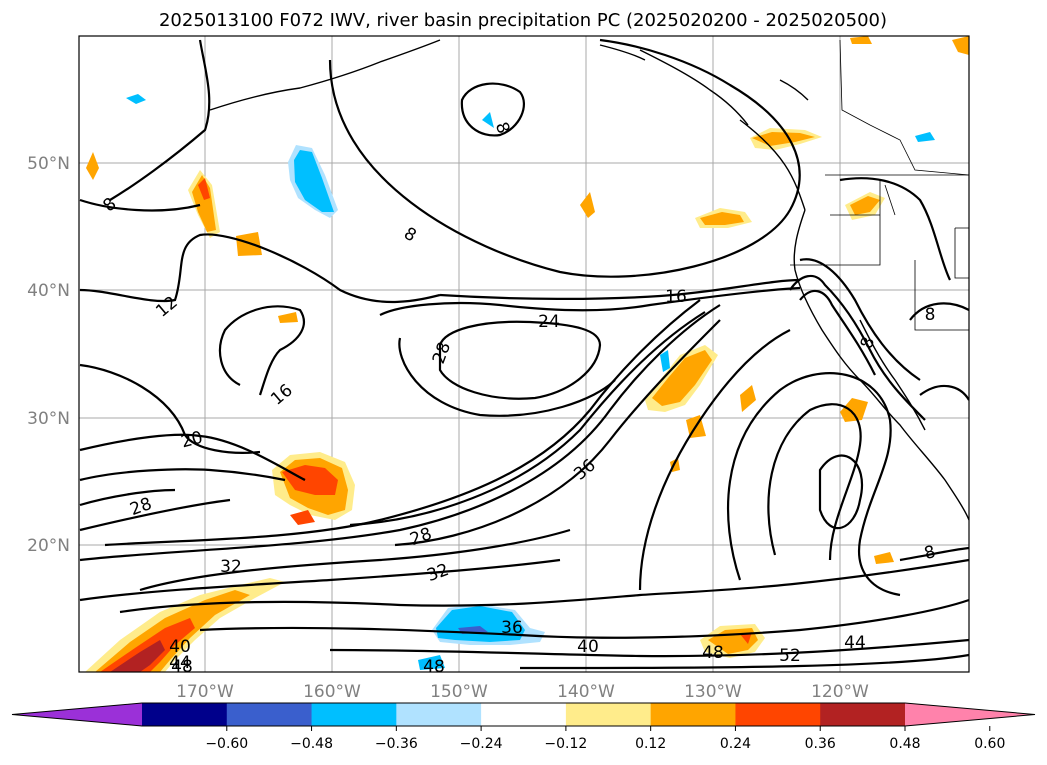  Describe the element at coordinates (226, 744) in the screenshot. I see `colorbar-tick-label: −0.60` at that location.